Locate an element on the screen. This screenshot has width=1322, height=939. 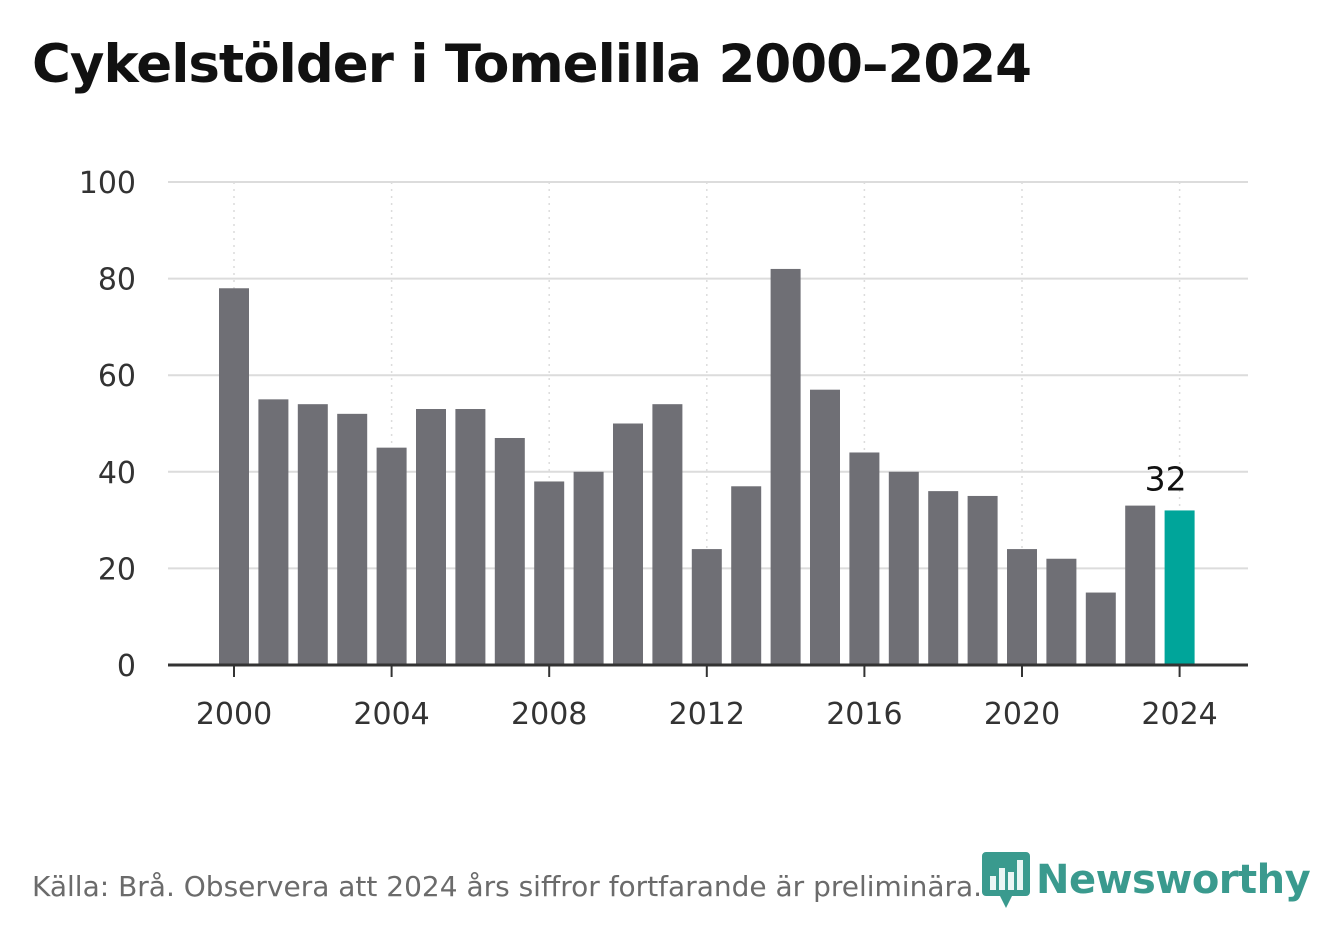
bar-2009 is located at coordinates (588, 568).